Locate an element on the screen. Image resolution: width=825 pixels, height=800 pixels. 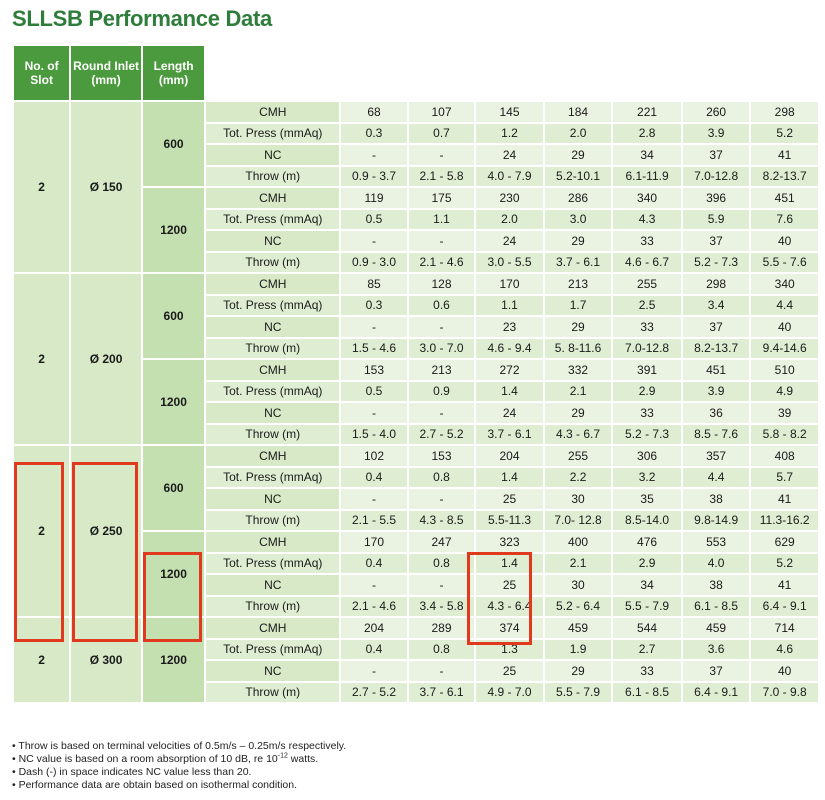
value-cell: 0.9 - 3.7 is located at coordinates (374, 176).